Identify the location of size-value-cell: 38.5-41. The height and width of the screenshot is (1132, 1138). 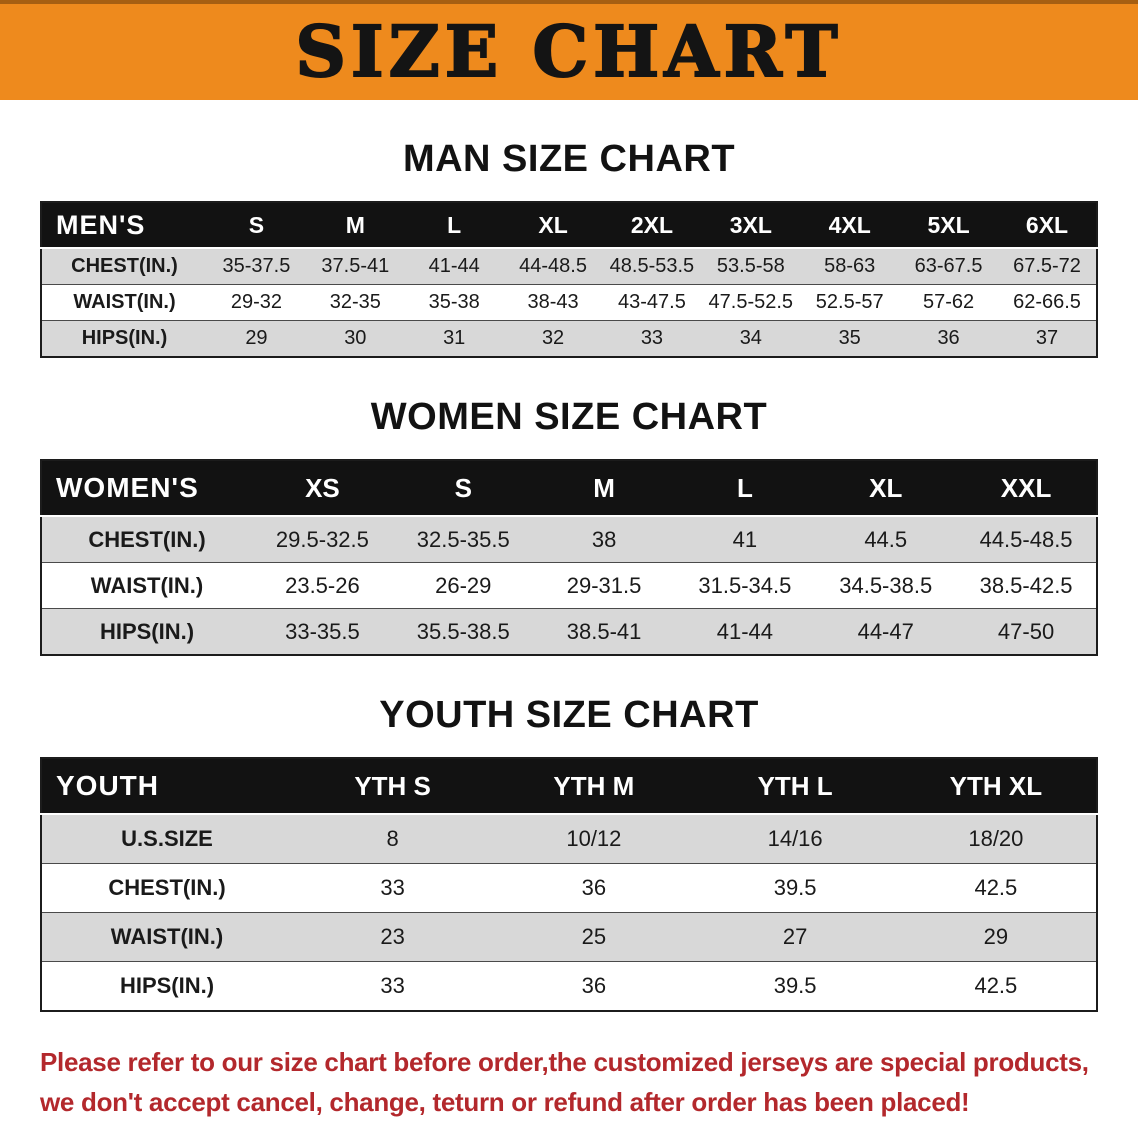
(604, 632).